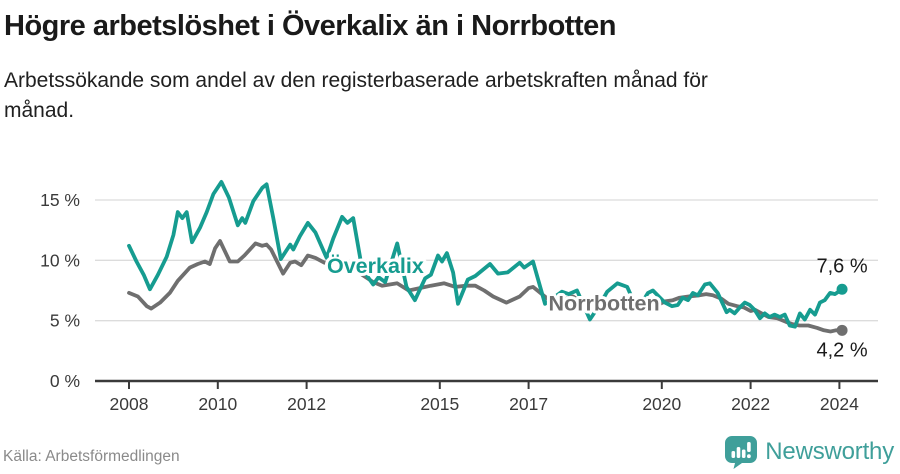 The width and height of the screenshot is (900, 474). What do you see at coordinates (661, 404) in the screenshot?
I see `x-axis-label: 2020` at bounding box center [661, 404].